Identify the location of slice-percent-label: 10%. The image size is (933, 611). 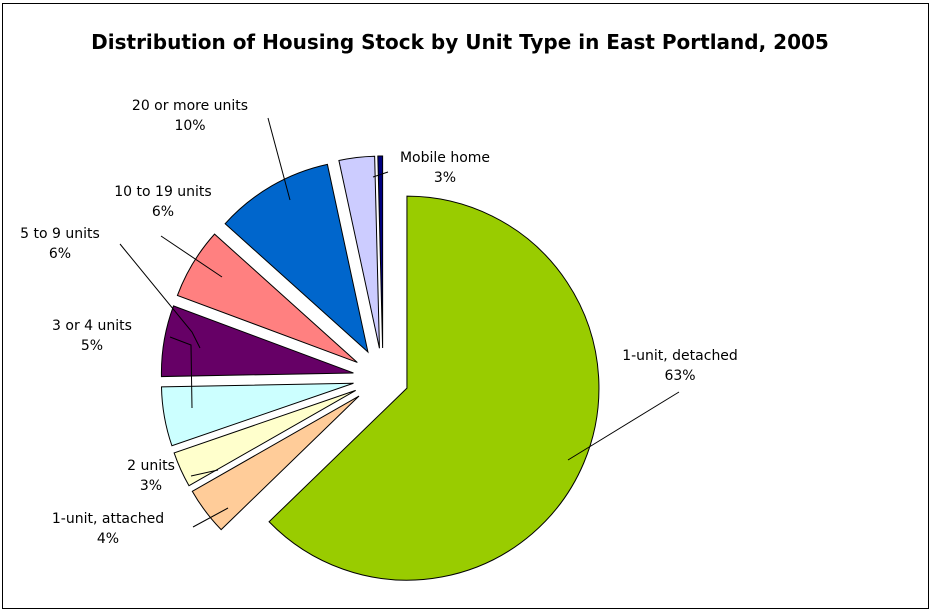
(189, 126).